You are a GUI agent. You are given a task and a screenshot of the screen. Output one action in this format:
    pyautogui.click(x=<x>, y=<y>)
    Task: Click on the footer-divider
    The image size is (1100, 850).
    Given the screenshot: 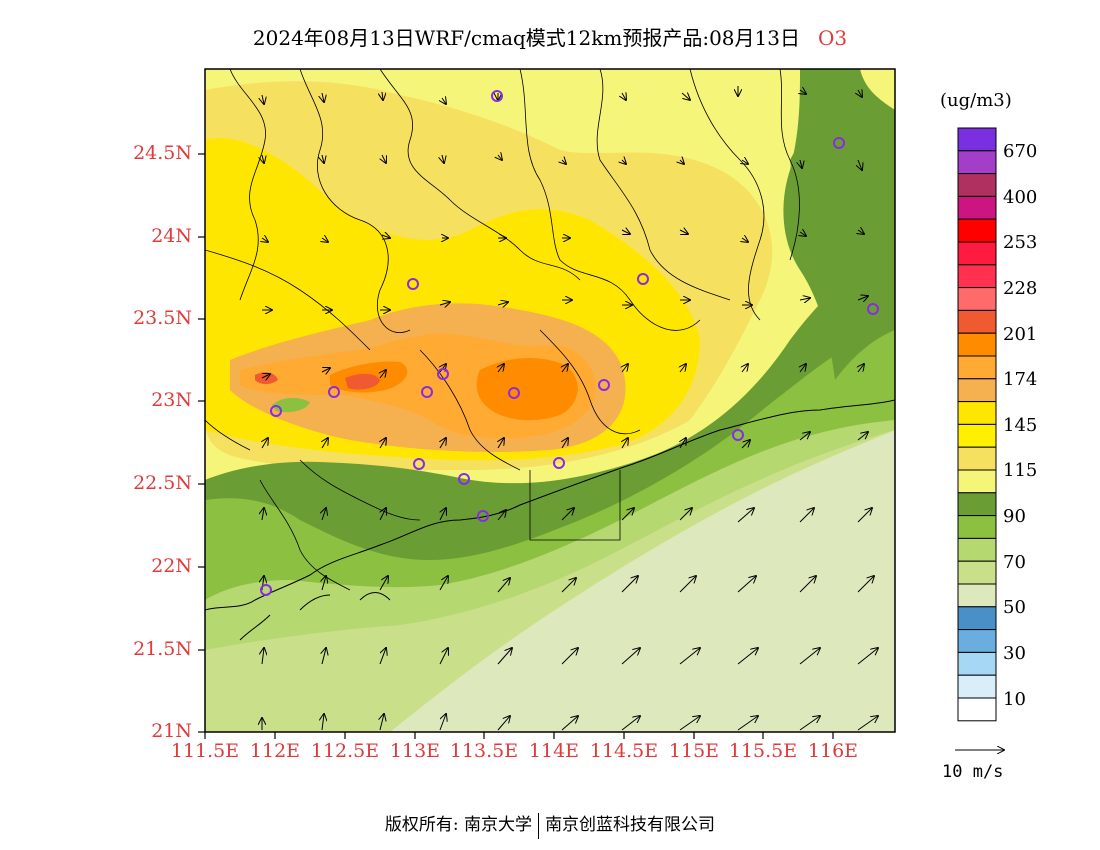 What is the action you would take?
    pyautogui.click(x=539, y=825)
    